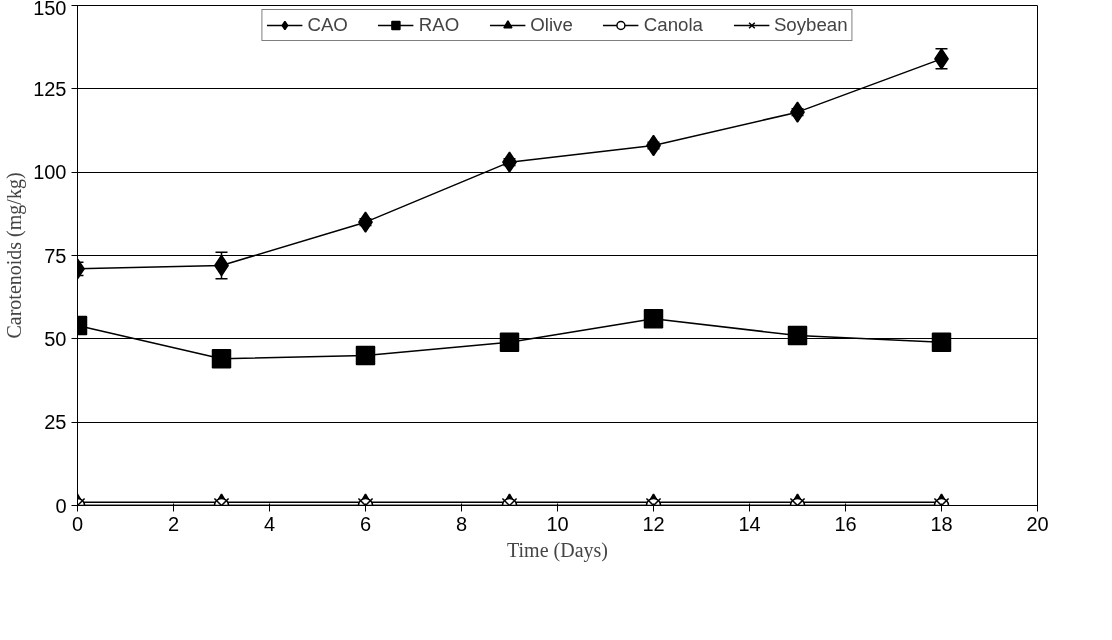 The image size is (1112, 640). Describe the element at coordinates (269, 523) in the screenshot. I see `x-tick-label: 4` at that location.